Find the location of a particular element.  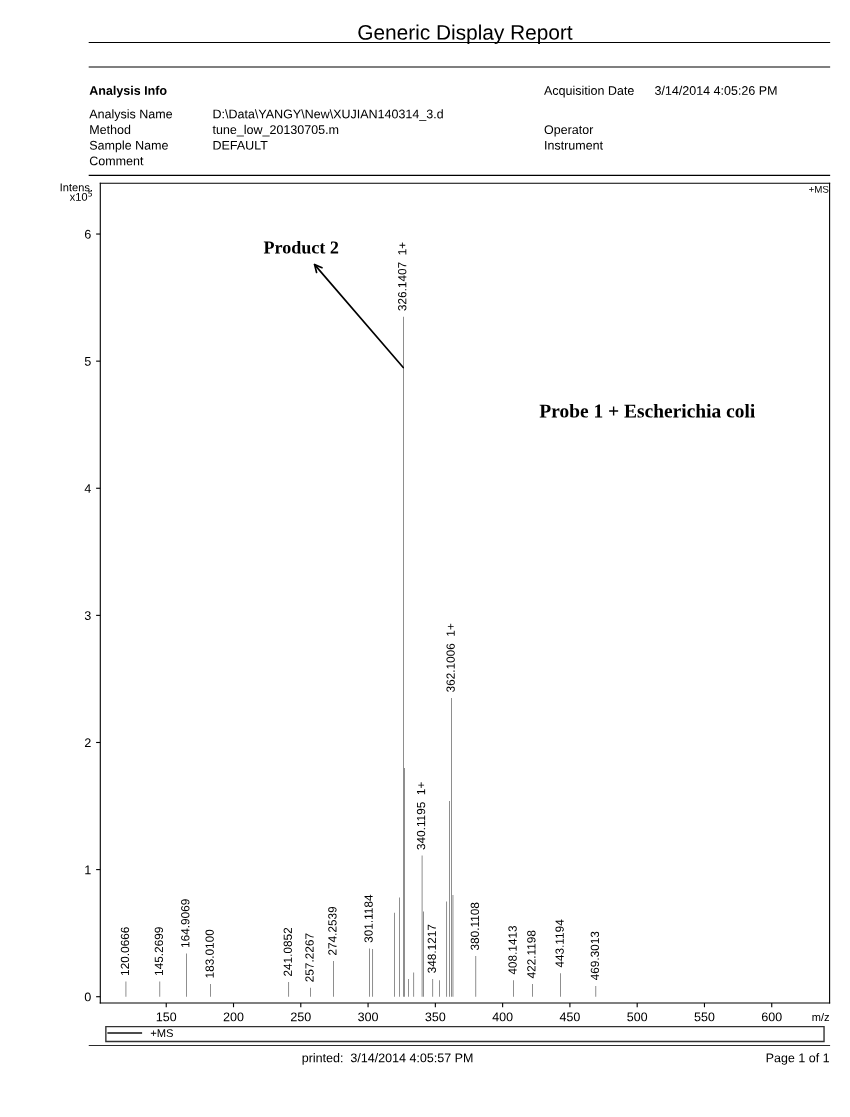

text: D:\Data\YANGY\New\XUJIAN140314_3.d is located at coordinates (328, 115).